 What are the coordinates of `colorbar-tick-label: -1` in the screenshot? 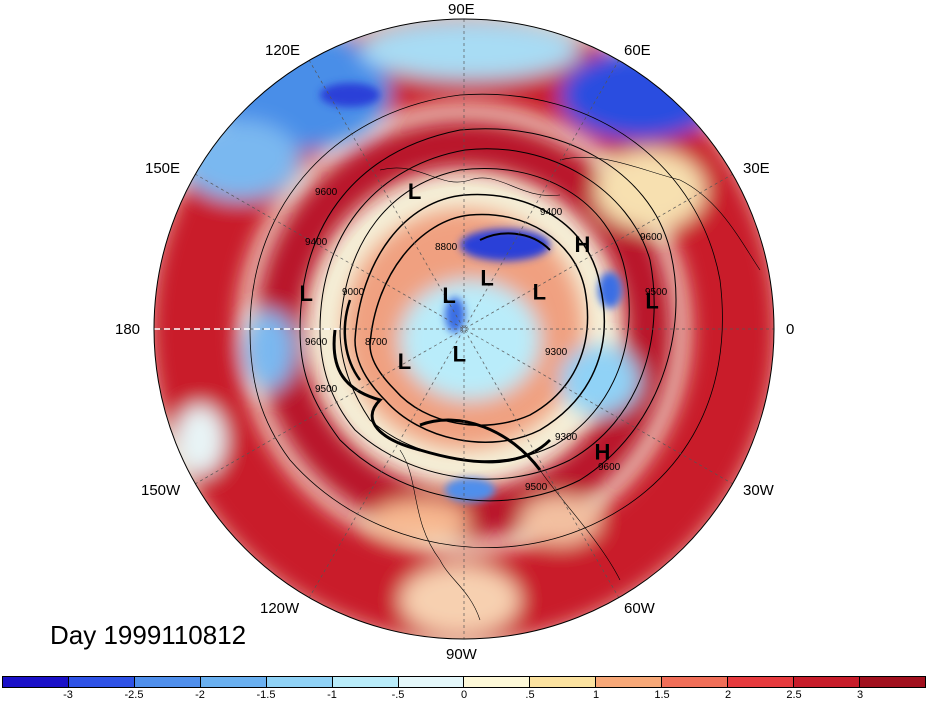 It's located at (332, 695).